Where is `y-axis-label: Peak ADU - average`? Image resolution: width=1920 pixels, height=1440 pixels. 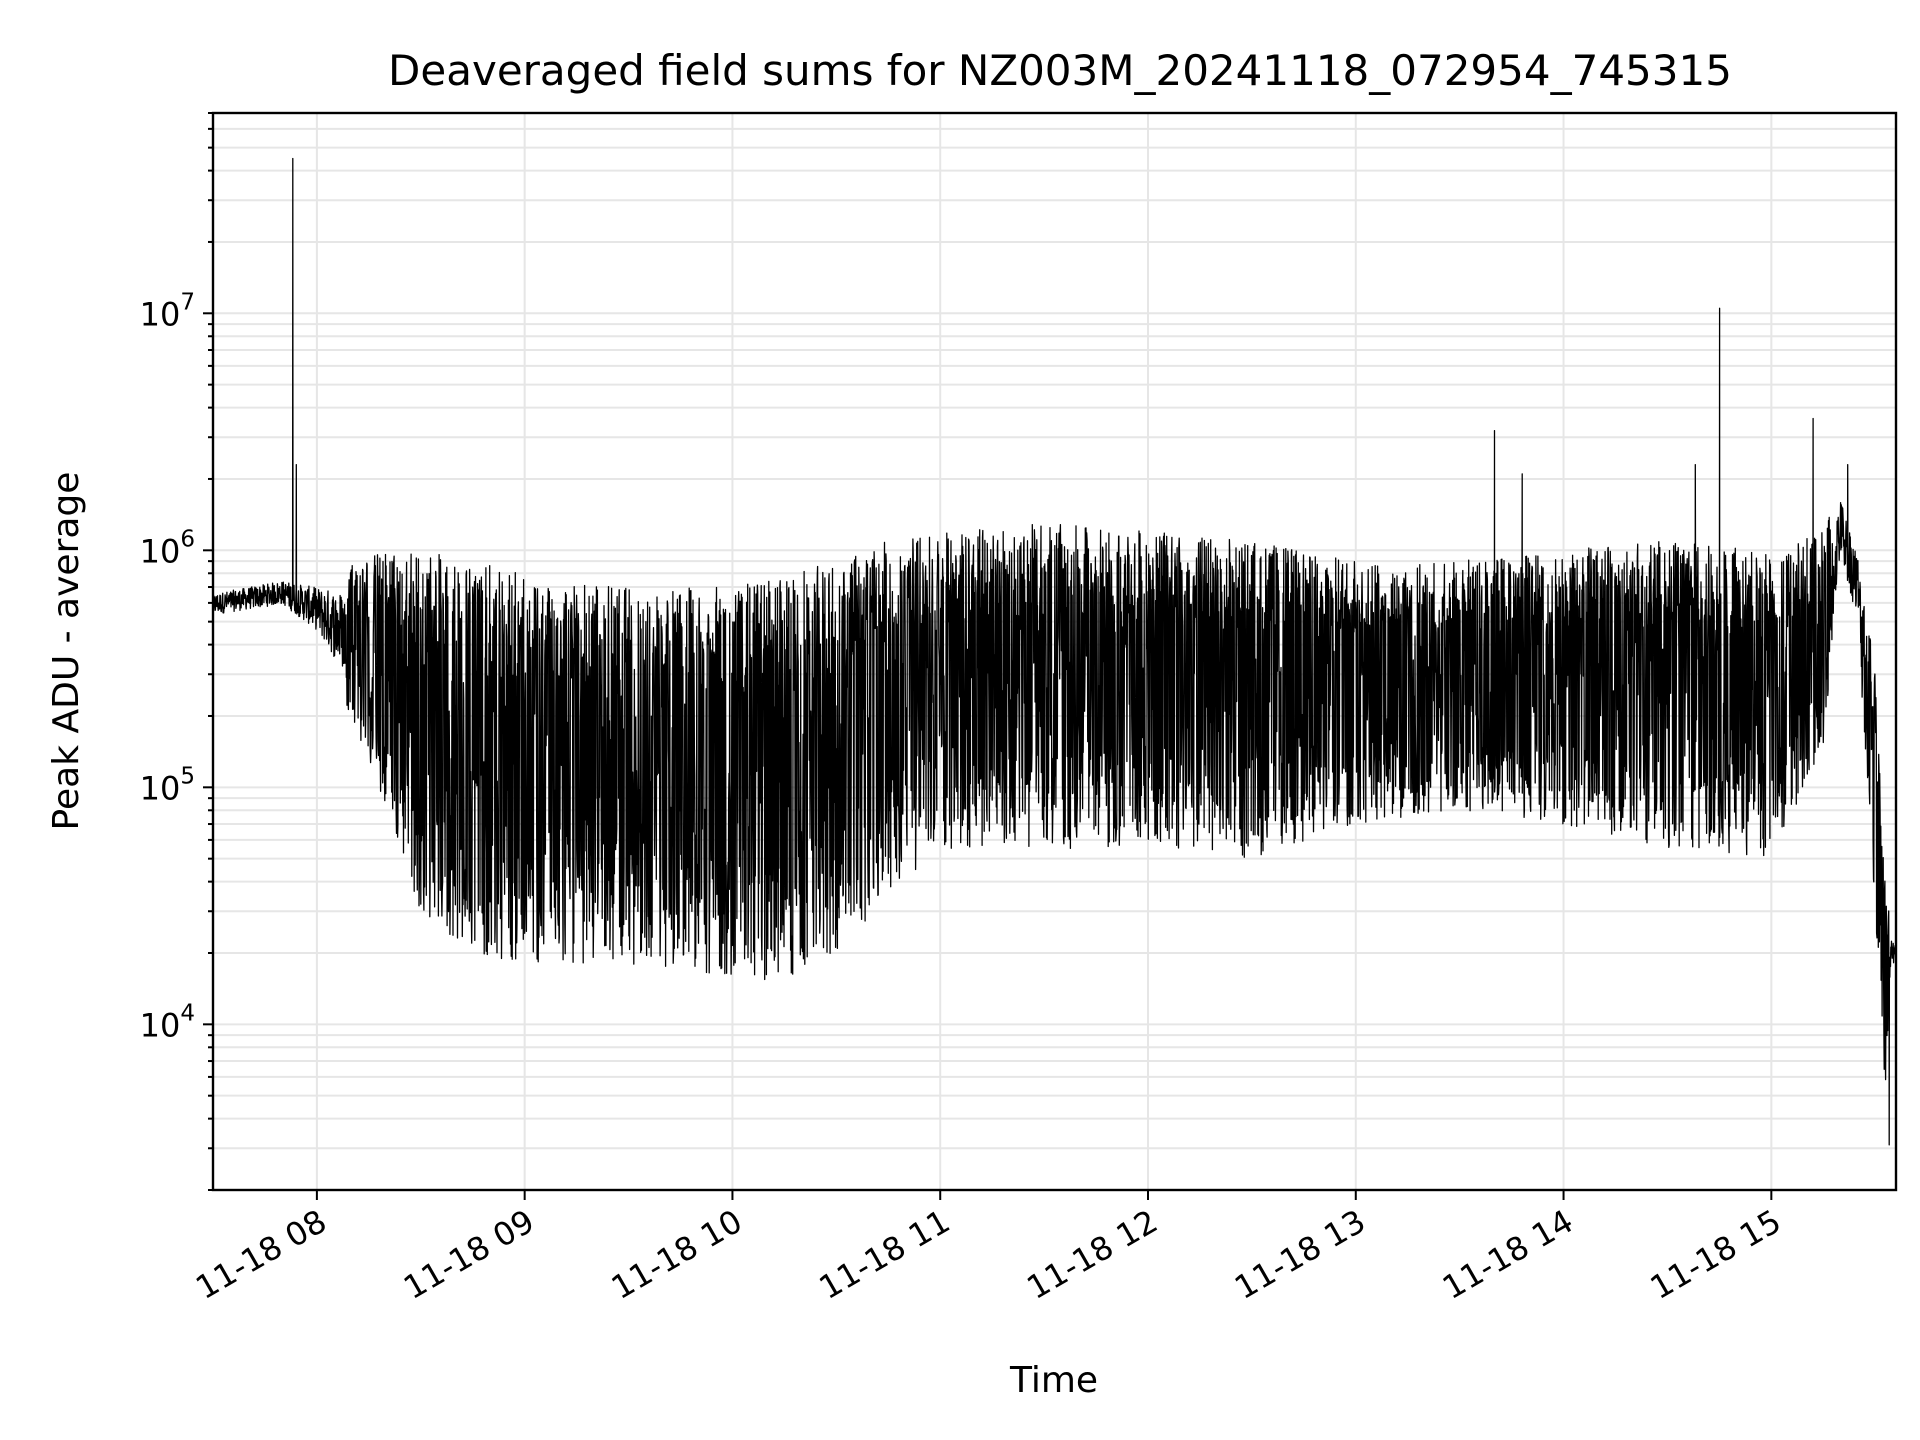 y-axis-label: Peak ADU - average is located at coordinates (66, 651).